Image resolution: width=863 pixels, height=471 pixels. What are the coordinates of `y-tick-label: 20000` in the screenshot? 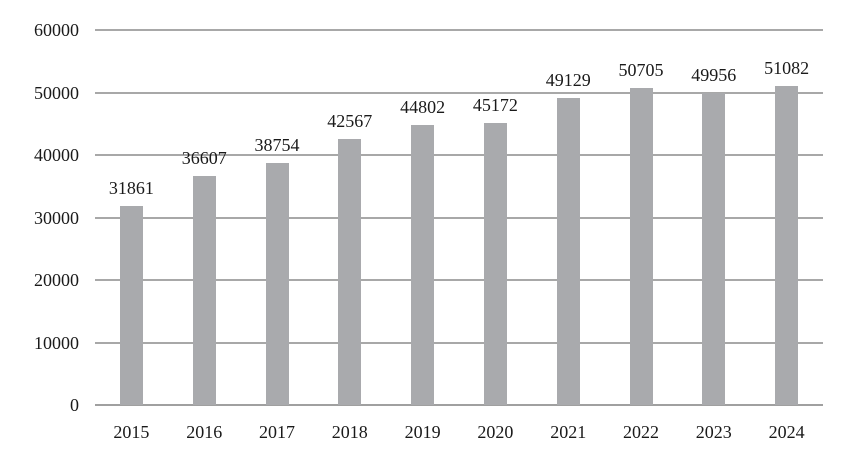 It's located at (56, 280).